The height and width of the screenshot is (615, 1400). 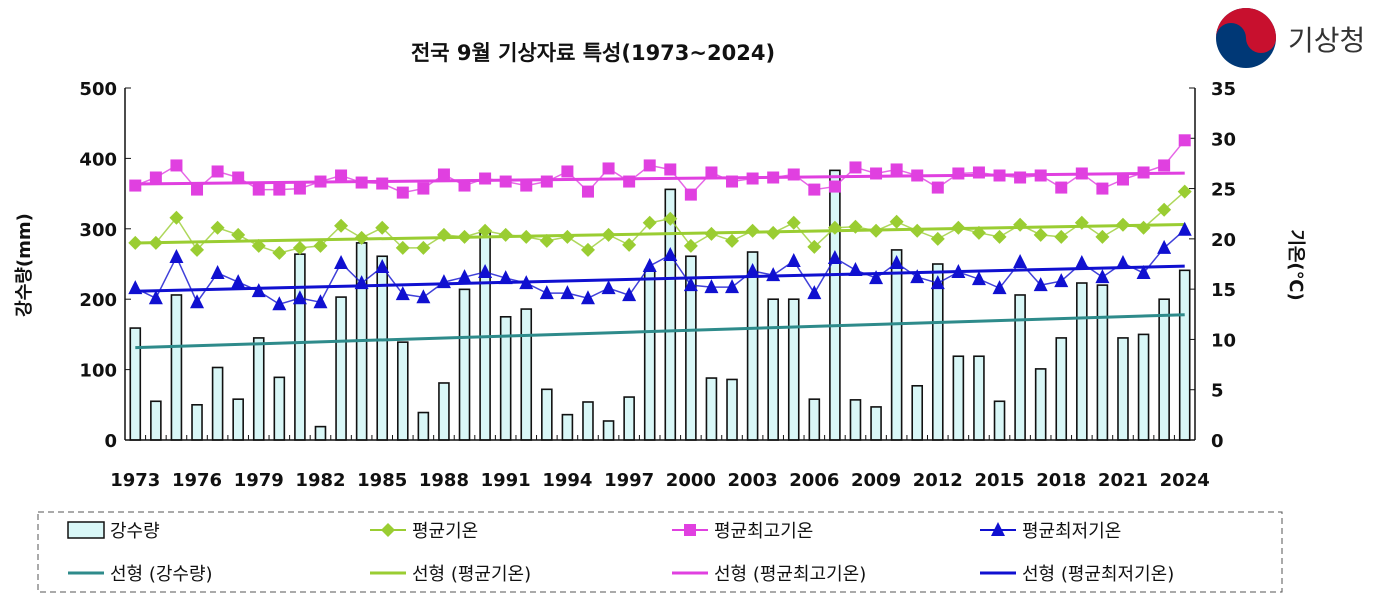 What do you see at coordinates (1071, 531) in the screenshot?
I see `legend-label: 평균최저기온` at bounding box center [1071, 531].